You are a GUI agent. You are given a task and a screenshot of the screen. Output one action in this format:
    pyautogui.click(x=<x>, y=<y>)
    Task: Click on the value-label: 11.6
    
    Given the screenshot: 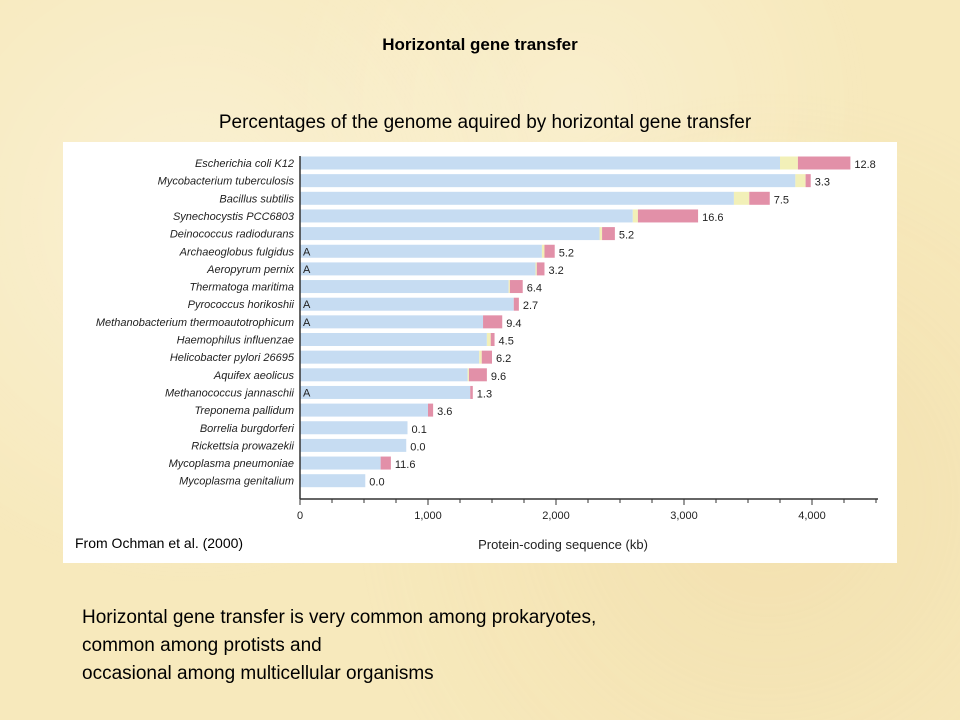 What is the action you would take?
    pyautogui.click(x=405, y=465)
    